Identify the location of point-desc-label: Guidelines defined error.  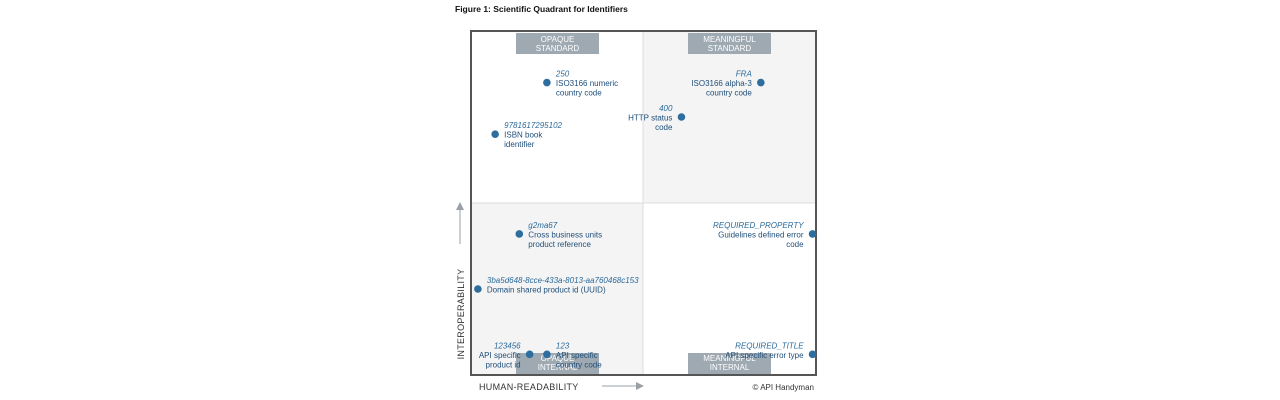
(761, 234).